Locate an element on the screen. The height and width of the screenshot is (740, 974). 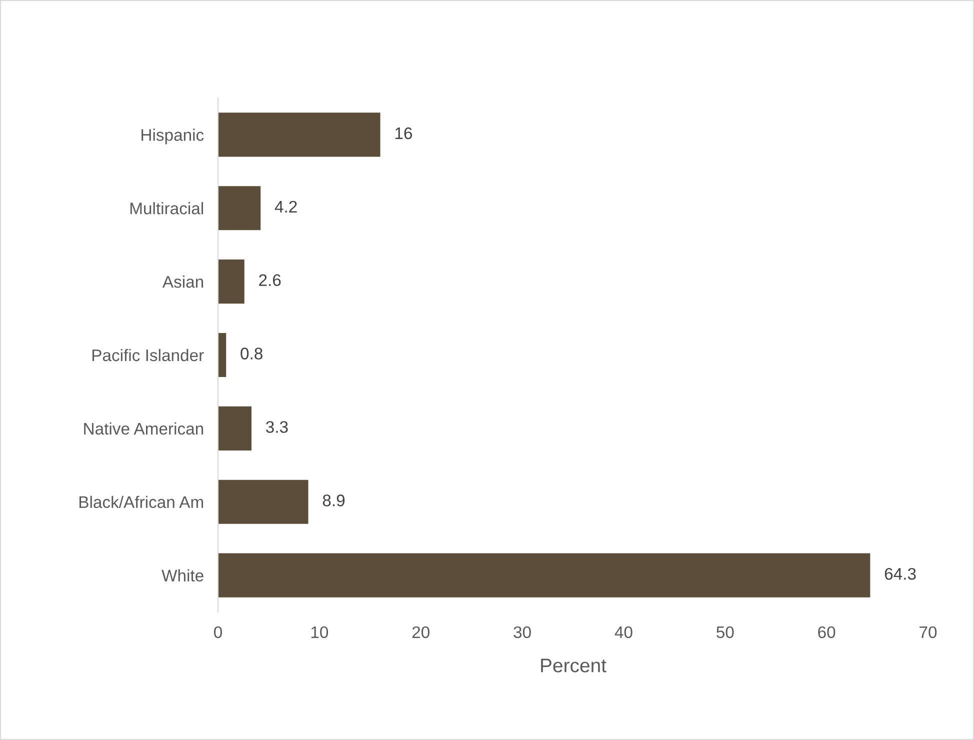
y-tick-label: White is located at coordinates (183, 575).